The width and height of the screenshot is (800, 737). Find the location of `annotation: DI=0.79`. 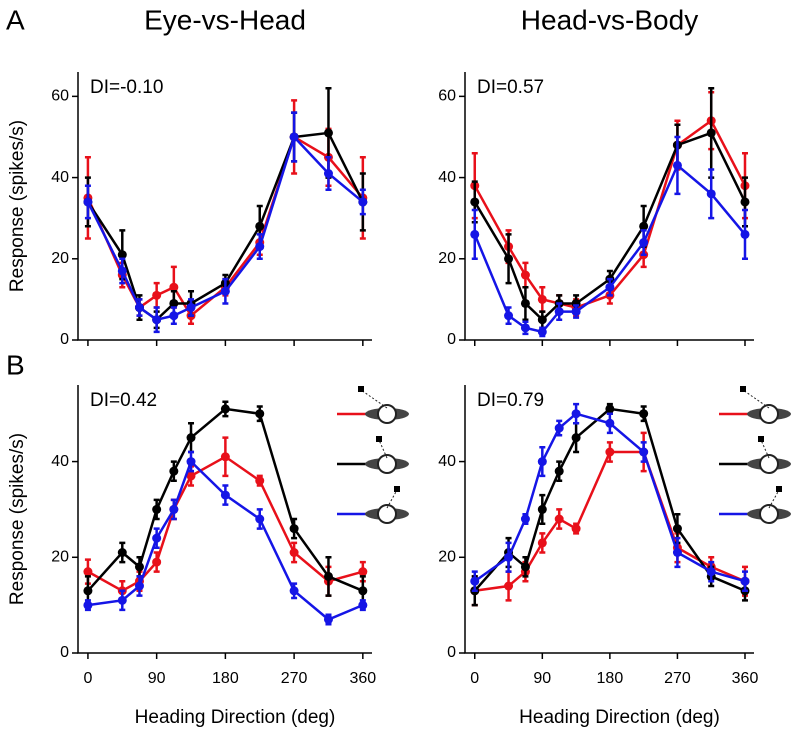

annotation: DI=0.79 is located at coordinates (510, 400).